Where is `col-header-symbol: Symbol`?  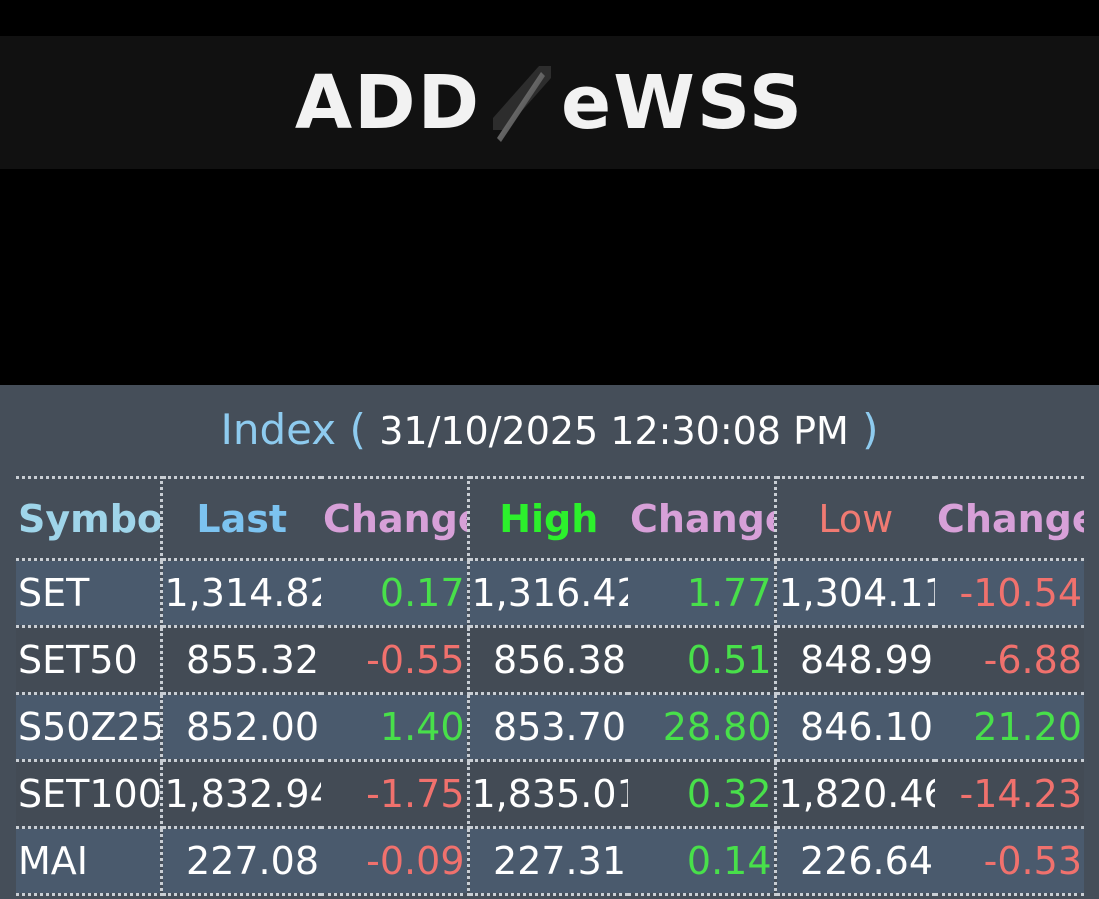 col-header-symbol: Symbol is located at coordinates (89, 518).